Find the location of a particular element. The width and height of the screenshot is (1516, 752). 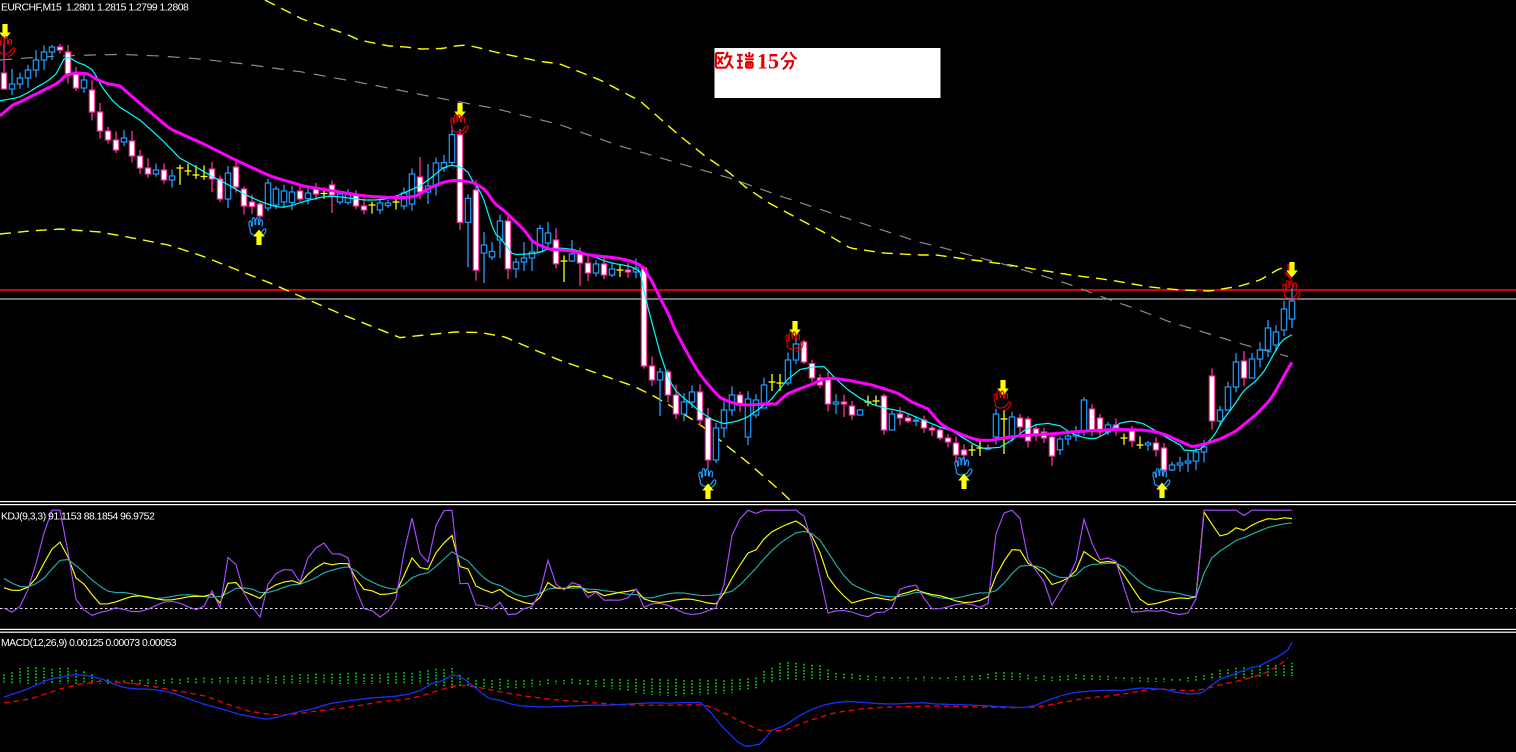

svg-text:MACD(12,26,9) 0.00125 0.00073: MACD(12,26,9) 0.00125 0.00073 0.00053 is located at coordinates (89, 643).